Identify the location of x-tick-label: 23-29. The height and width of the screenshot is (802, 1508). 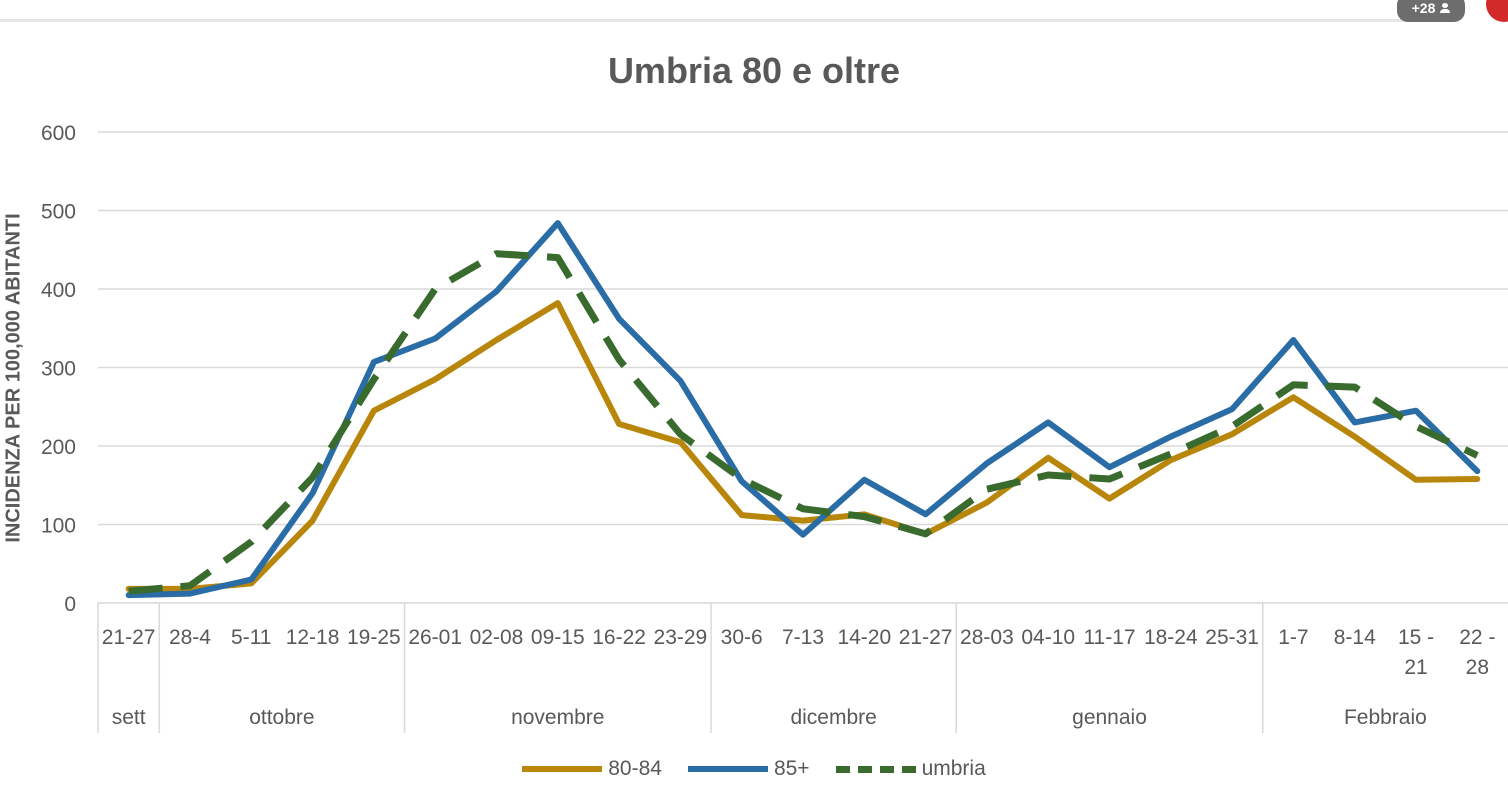
(681, 637).